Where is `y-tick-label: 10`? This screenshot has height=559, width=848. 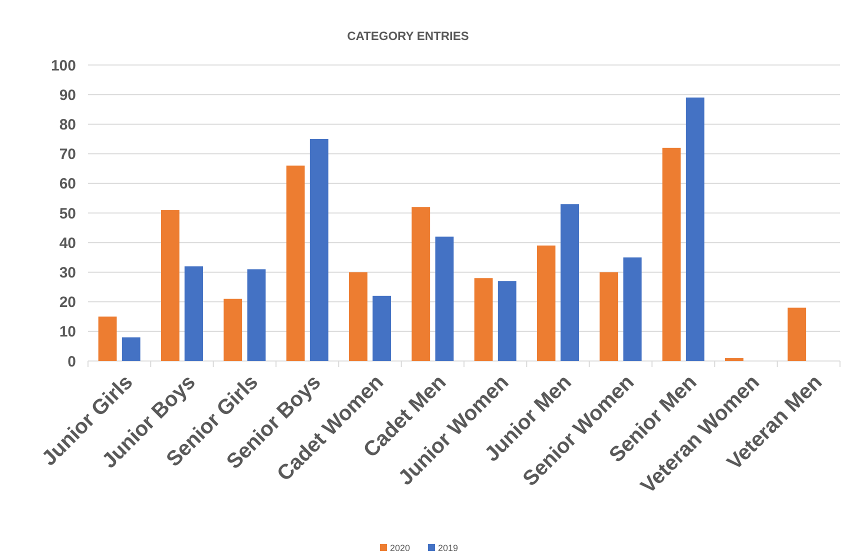
y-tick-label: 10 is located at coordinates (67, 332).